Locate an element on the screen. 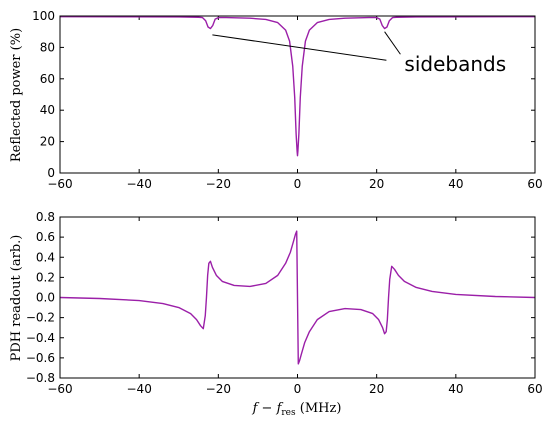 The width and height of the screenshot is (555, 427). reflection-ytick-label: 60 is located at coordinates (47, 79).